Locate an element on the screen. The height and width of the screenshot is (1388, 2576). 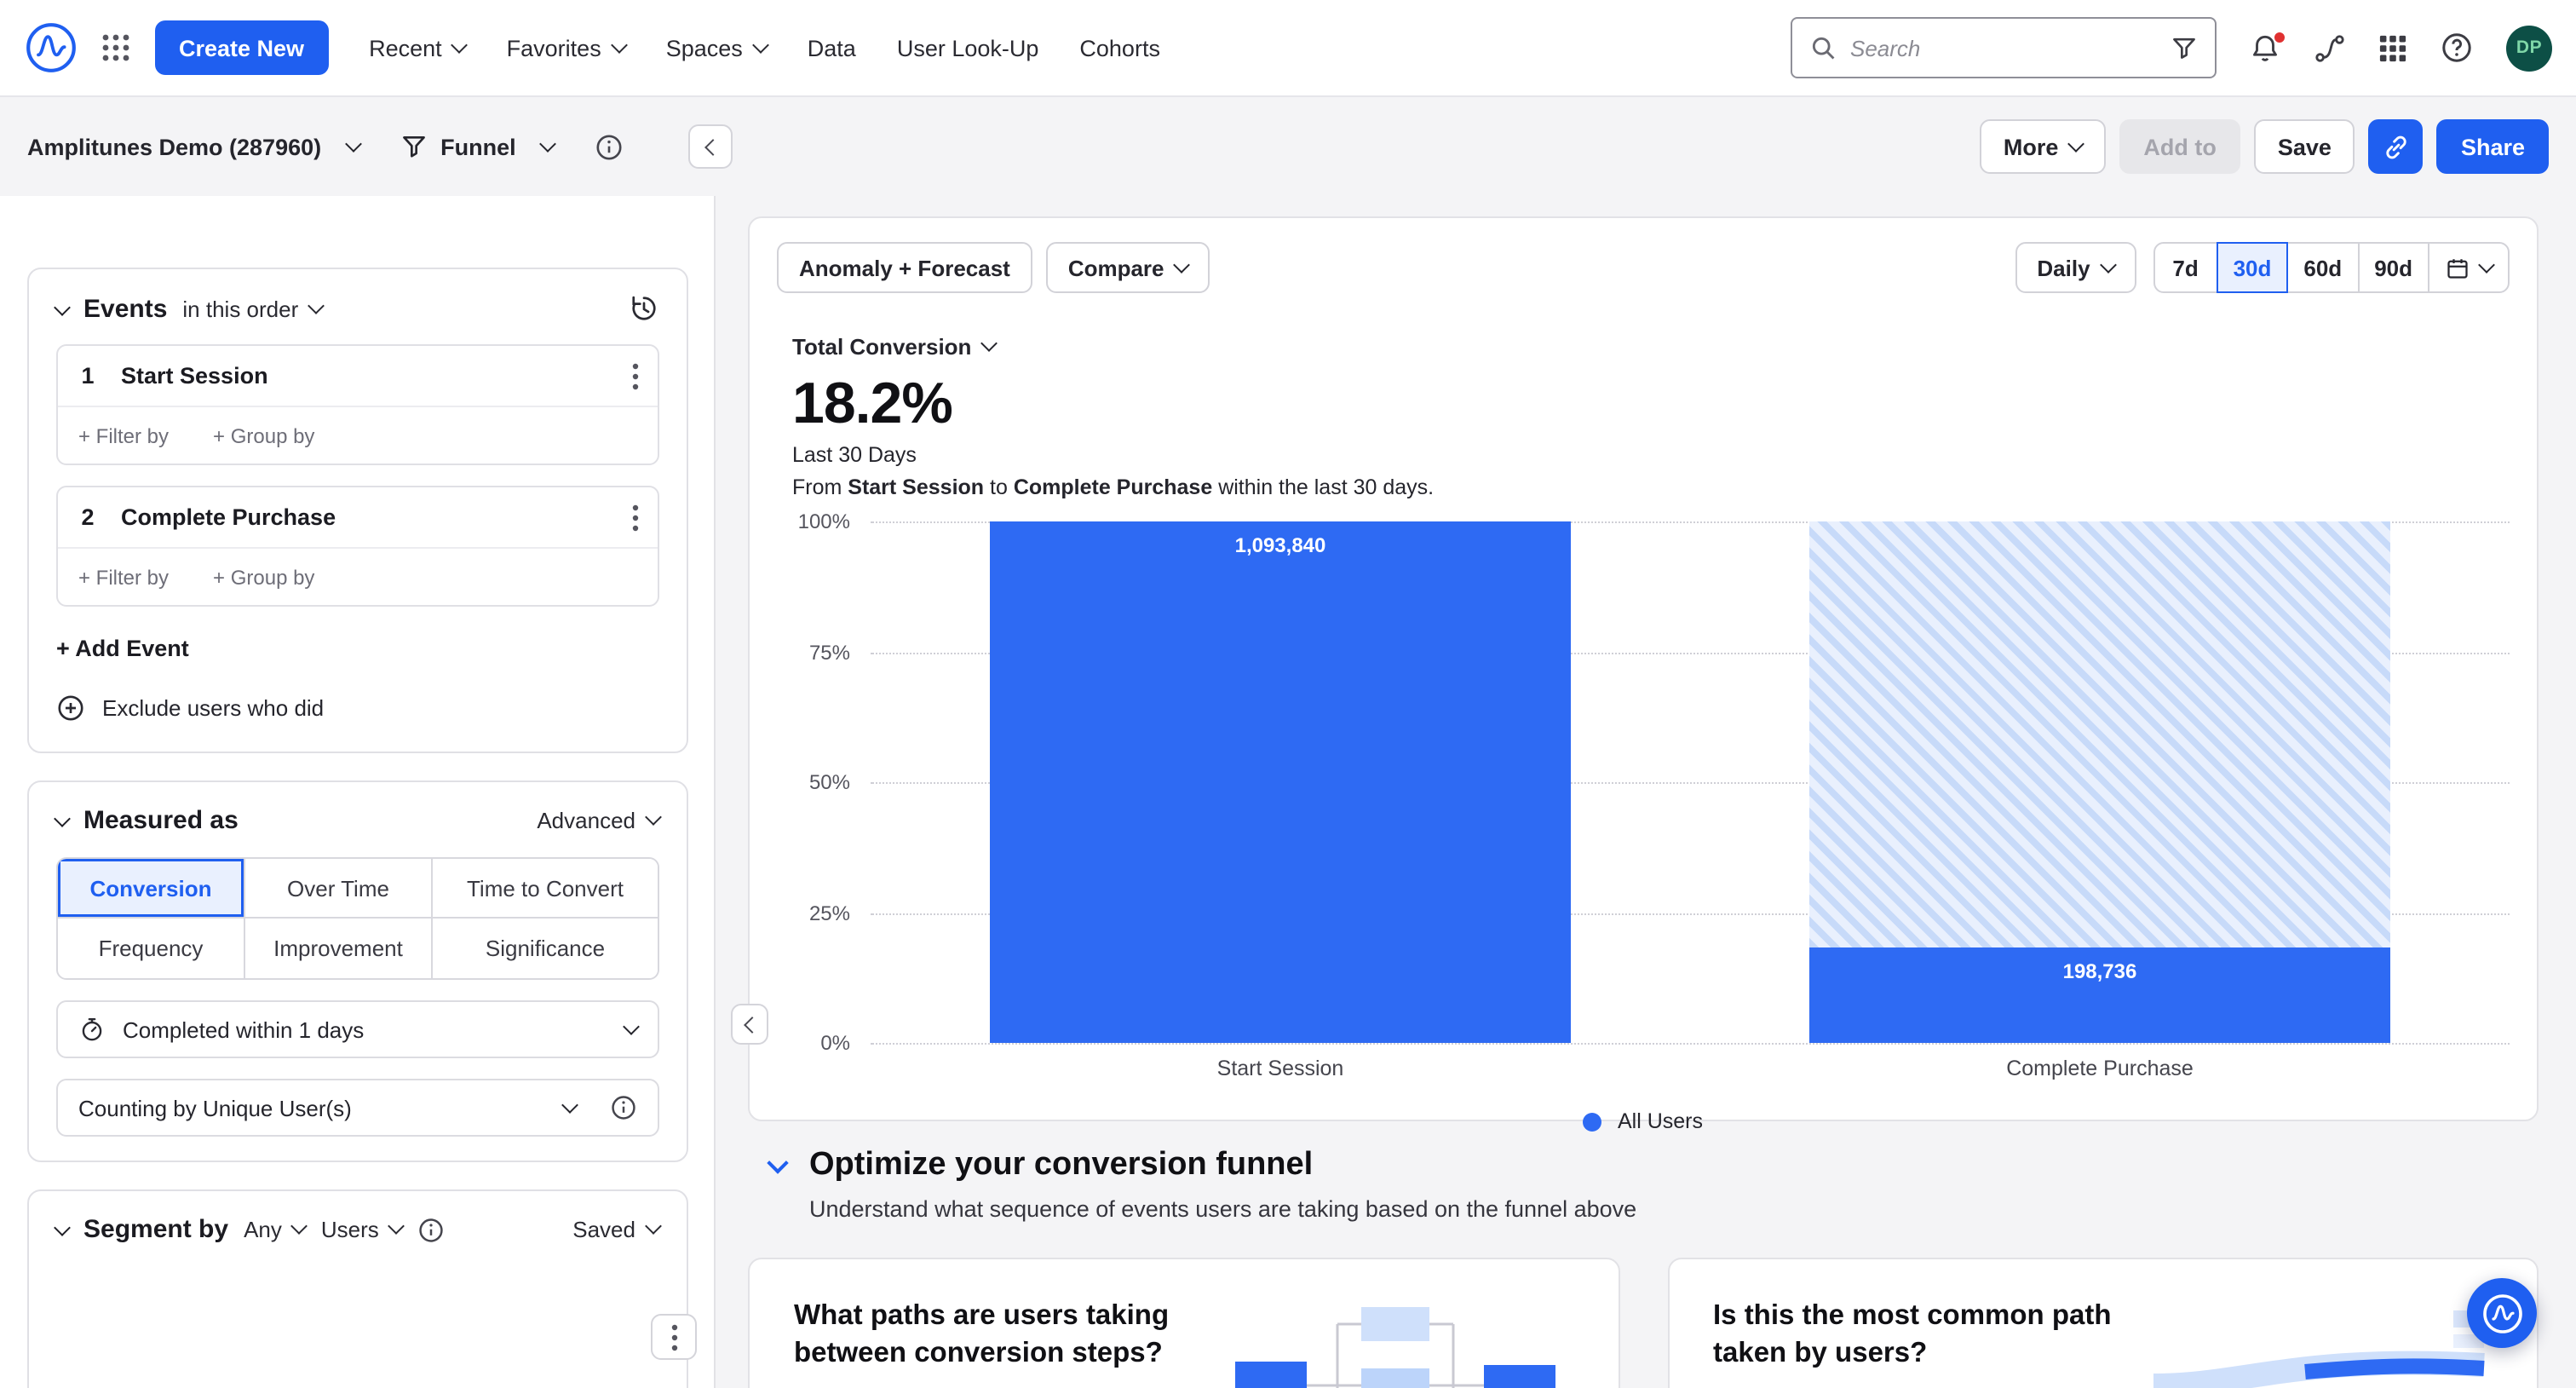
share-button: Share is located at coordinates (2493, 146).